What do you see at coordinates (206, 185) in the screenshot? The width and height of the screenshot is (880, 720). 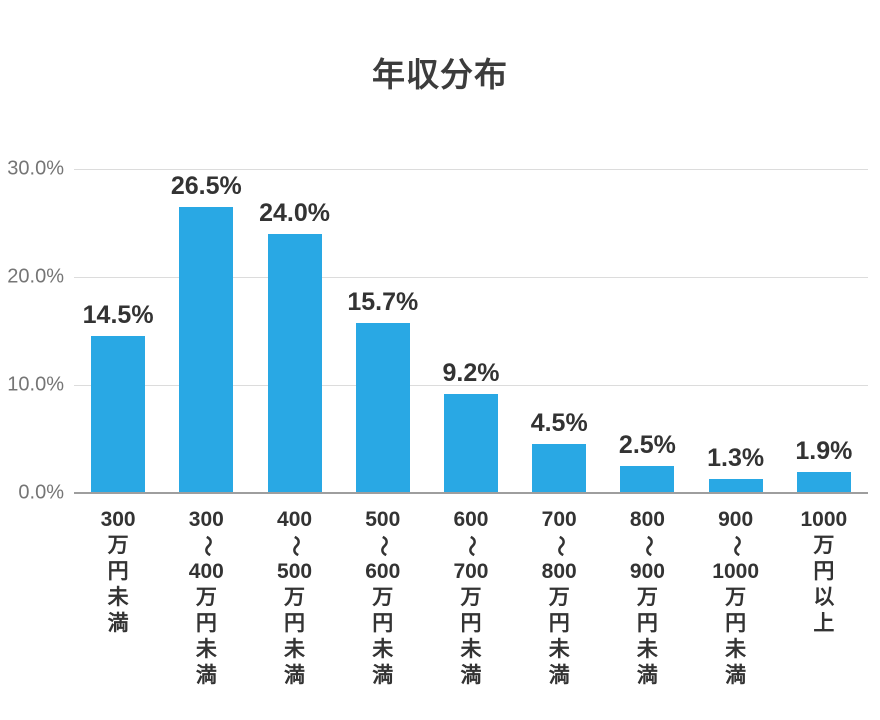 I see `bar-value-label: 26.5%` at bounding box center [206, 185].